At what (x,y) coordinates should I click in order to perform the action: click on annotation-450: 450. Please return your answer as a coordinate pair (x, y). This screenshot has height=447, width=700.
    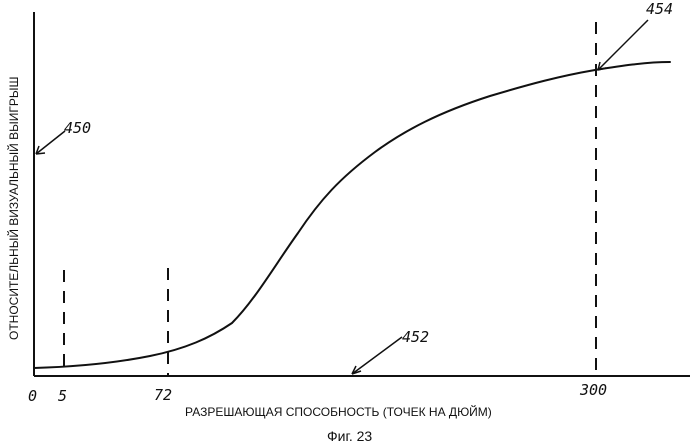
    Looking at the image, I should click on (77, 128).